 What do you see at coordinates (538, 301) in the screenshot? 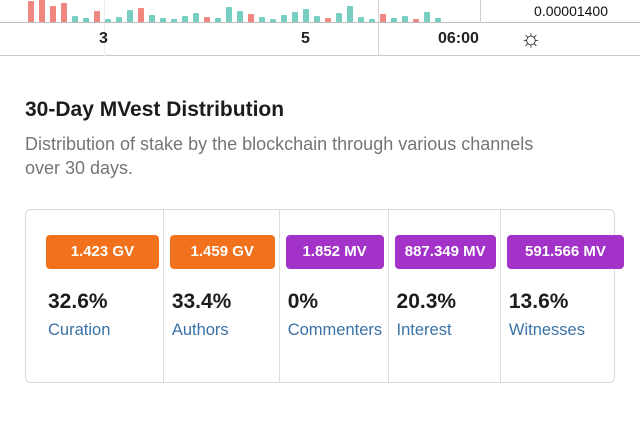
I see `percent-value: 13.6%` at bounding box center [538, 301].